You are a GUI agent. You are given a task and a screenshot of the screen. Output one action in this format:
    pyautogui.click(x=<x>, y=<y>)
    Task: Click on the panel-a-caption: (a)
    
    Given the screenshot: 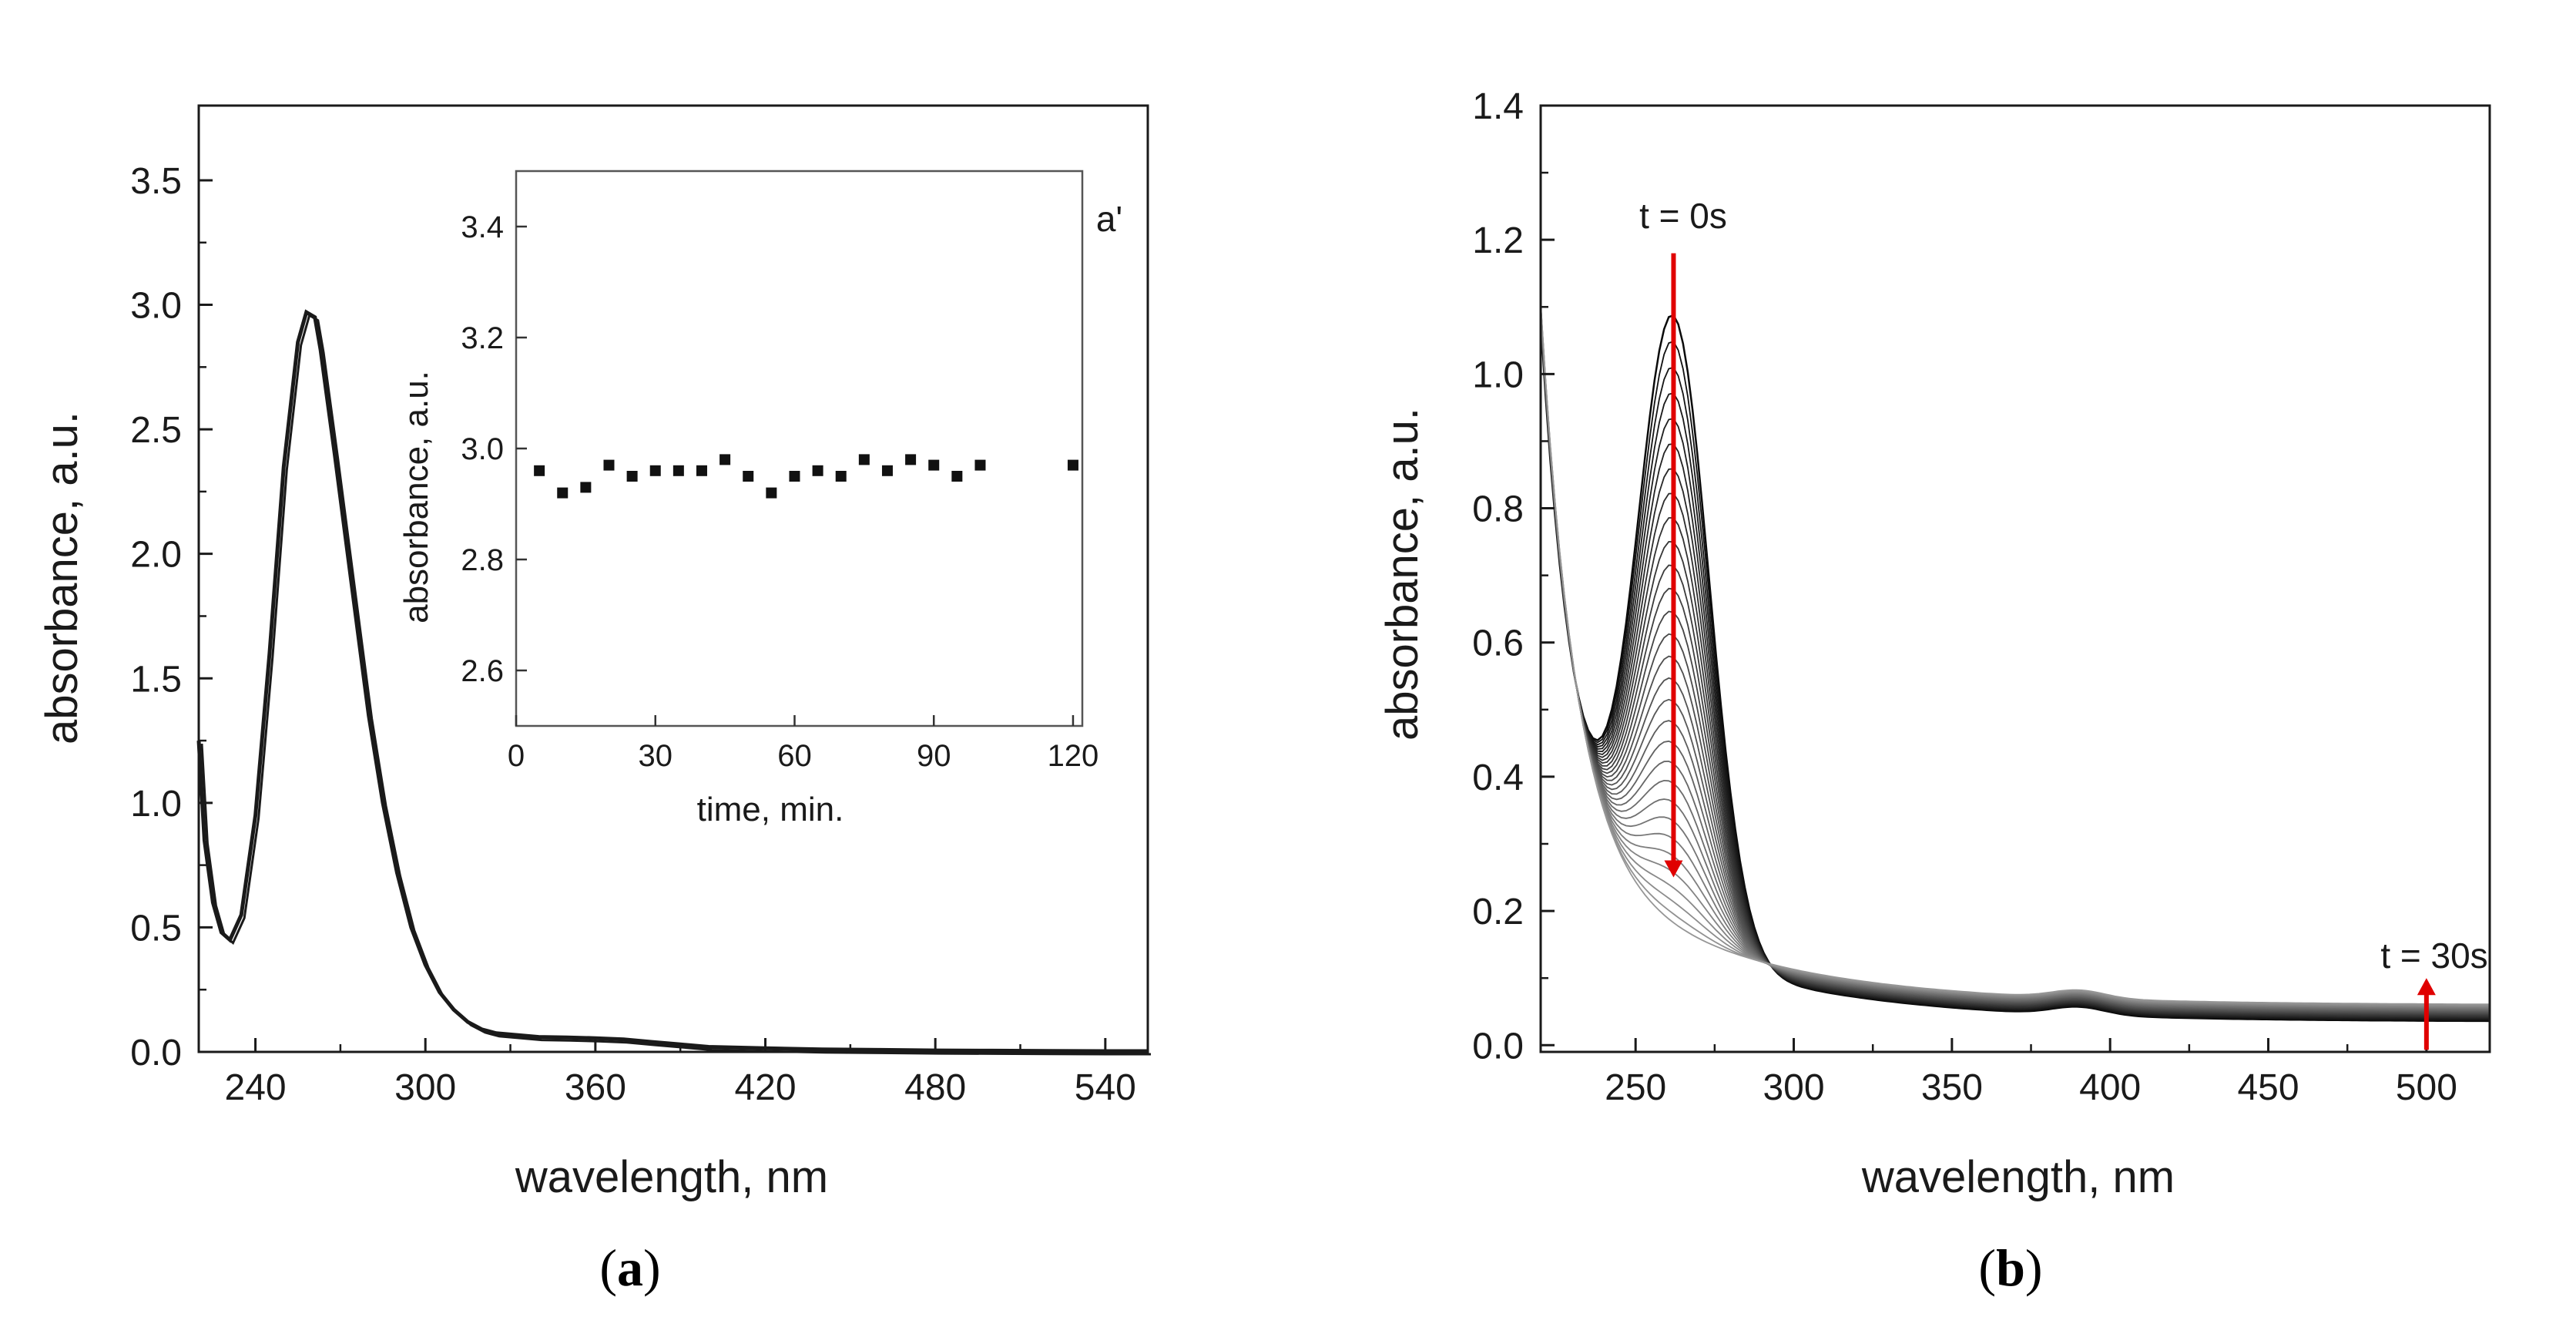 What is the action you would take?
    pyautogui.click(x=629, y=1267)
    